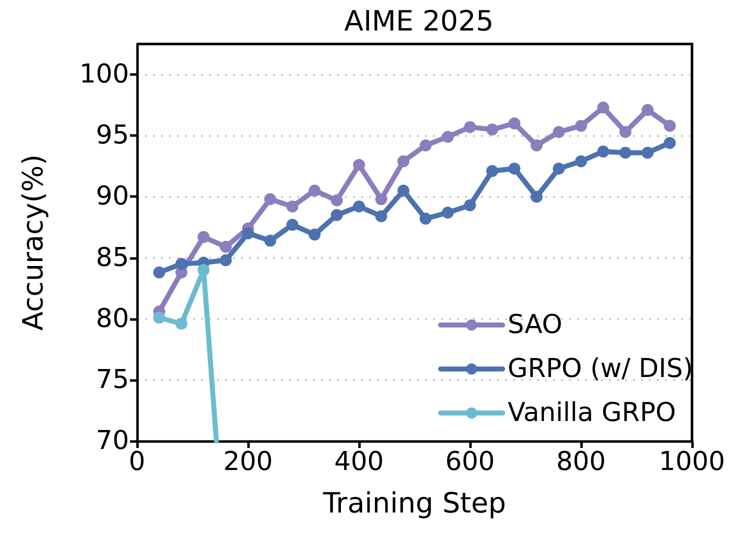 Image resolution: width=746 pixels, height=551 pixels. Describe the element at coordinates (104, 75) in the screenshot. I see `y-tick-label: 100` at that location.